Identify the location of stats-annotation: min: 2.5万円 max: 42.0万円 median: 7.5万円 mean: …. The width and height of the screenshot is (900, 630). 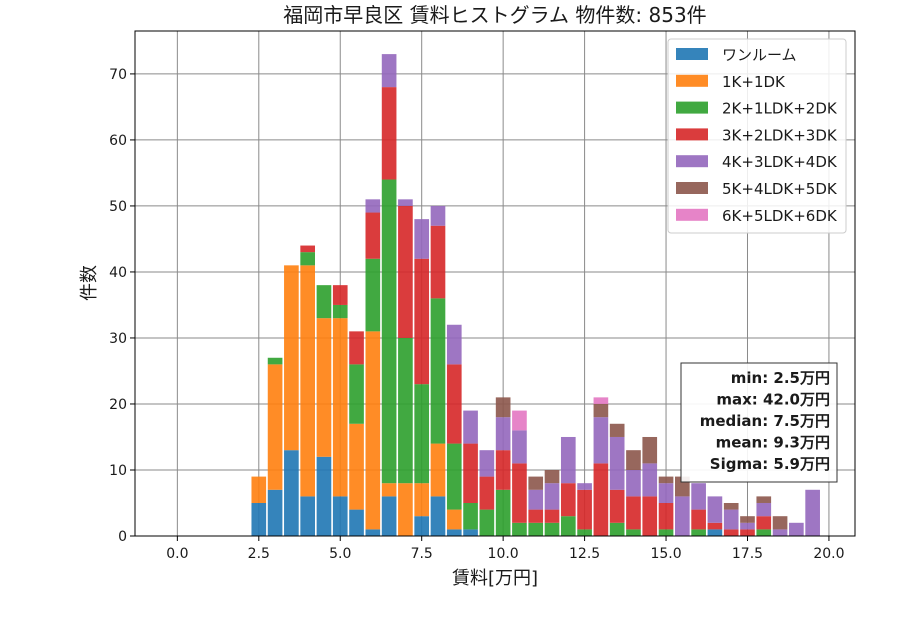
(759, 422).